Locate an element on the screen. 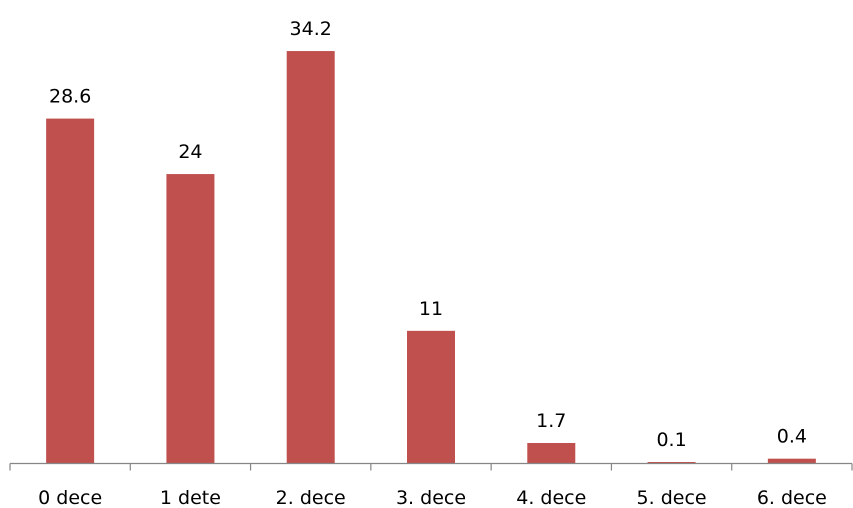 This screenshot has width=853, height=508. category-label: 2. dece is located at coordinates (311, 497).